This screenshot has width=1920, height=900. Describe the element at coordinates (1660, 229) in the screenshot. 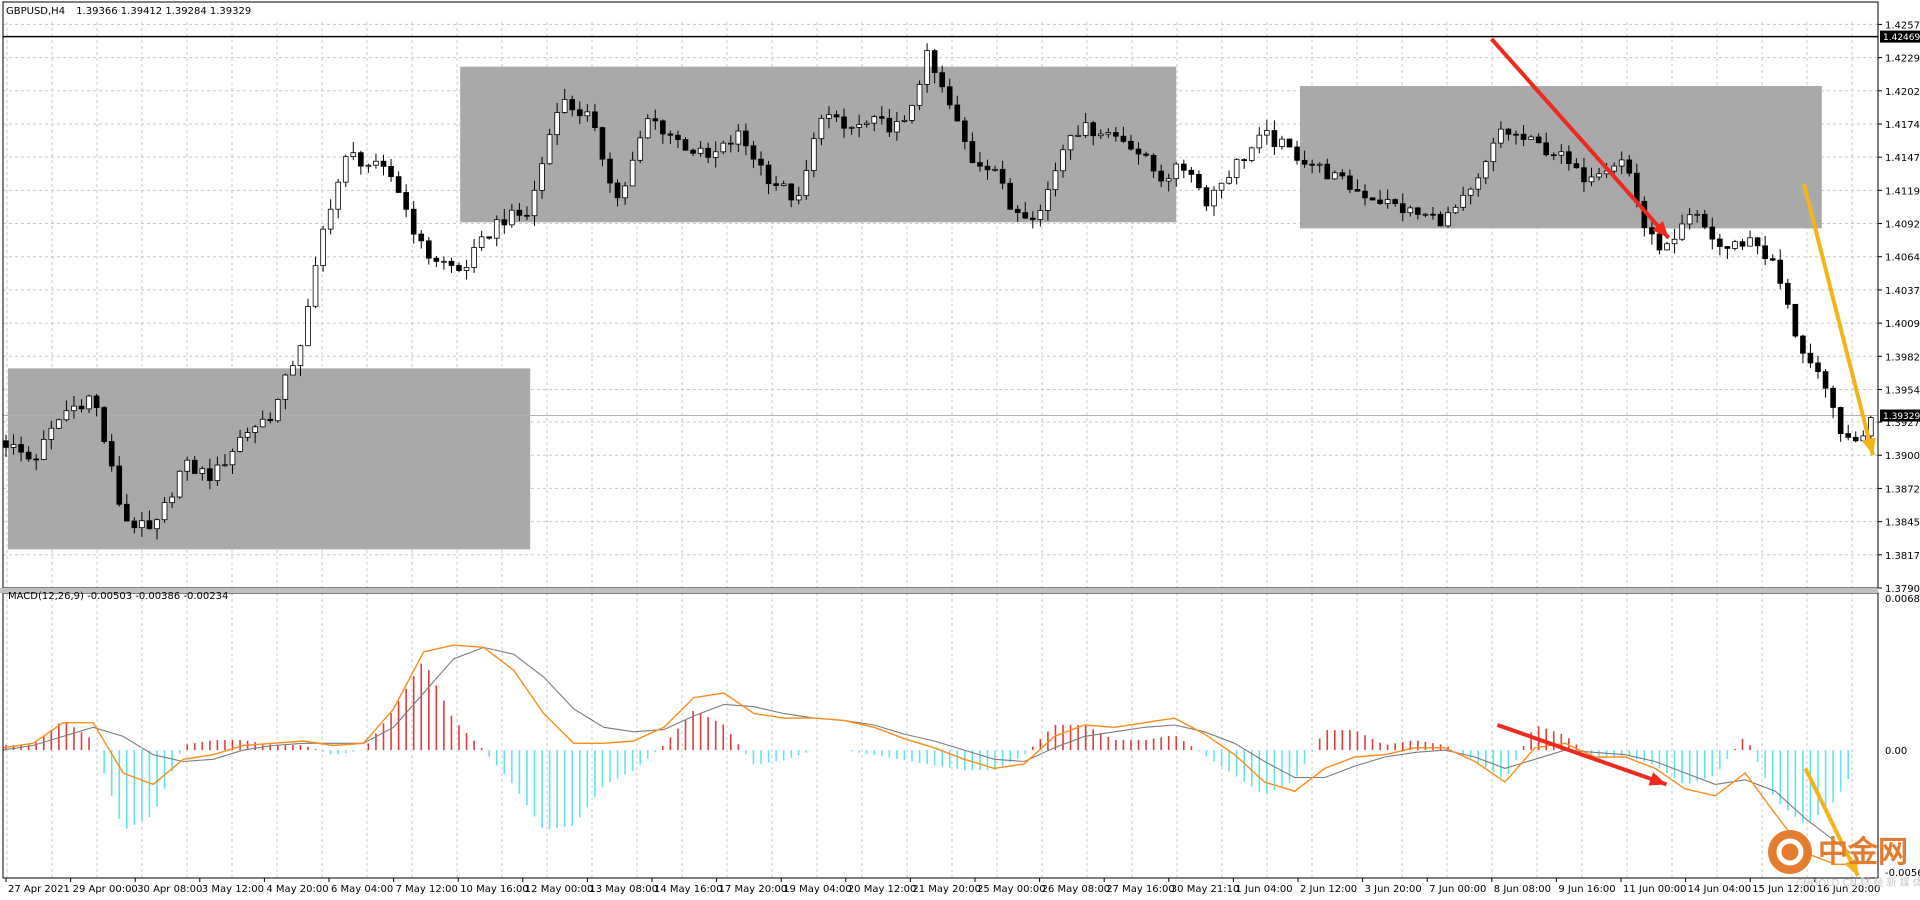

I see `price-arrow-head` at that location.